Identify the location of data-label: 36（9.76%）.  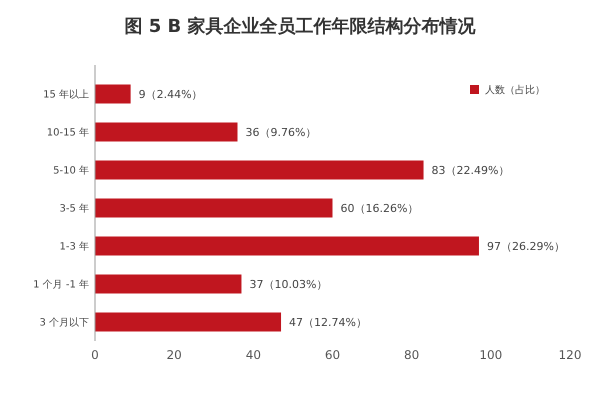
(281, 132).